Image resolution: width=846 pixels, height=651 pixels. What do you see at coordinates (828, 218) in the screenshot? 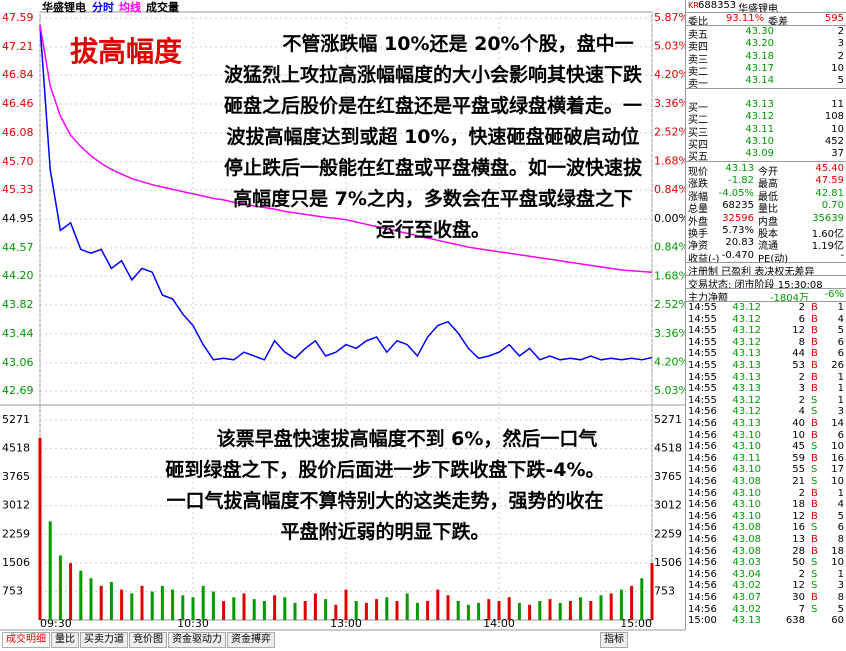
I see `stat-value: 35639` at bounding box center [828, 218].